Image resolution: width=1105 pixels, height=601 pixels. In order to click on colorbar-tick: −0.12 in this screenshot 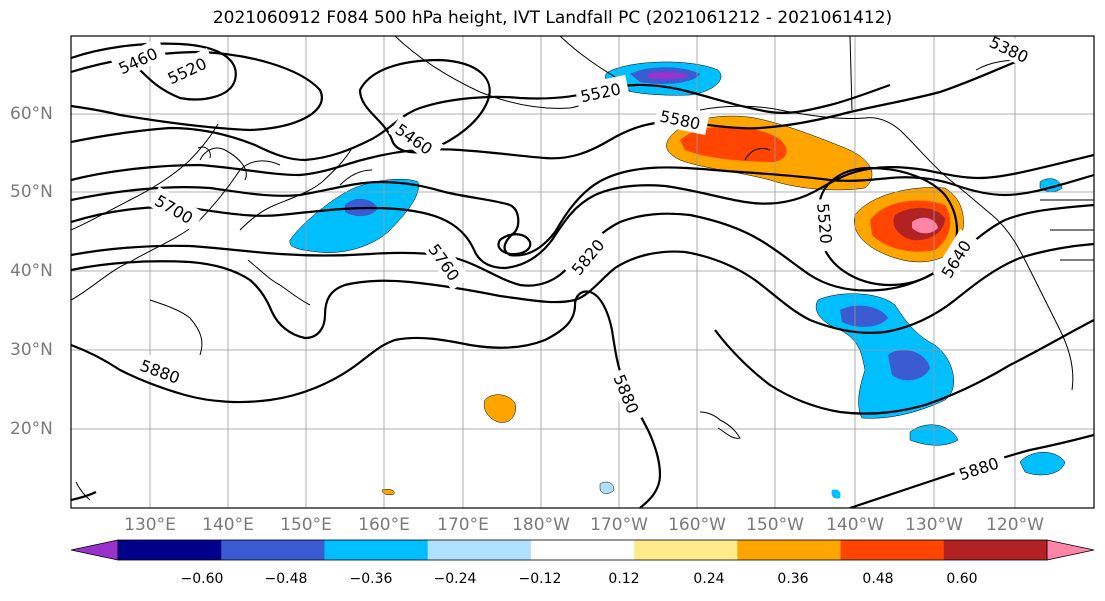, I will do `click(540, 579)`.